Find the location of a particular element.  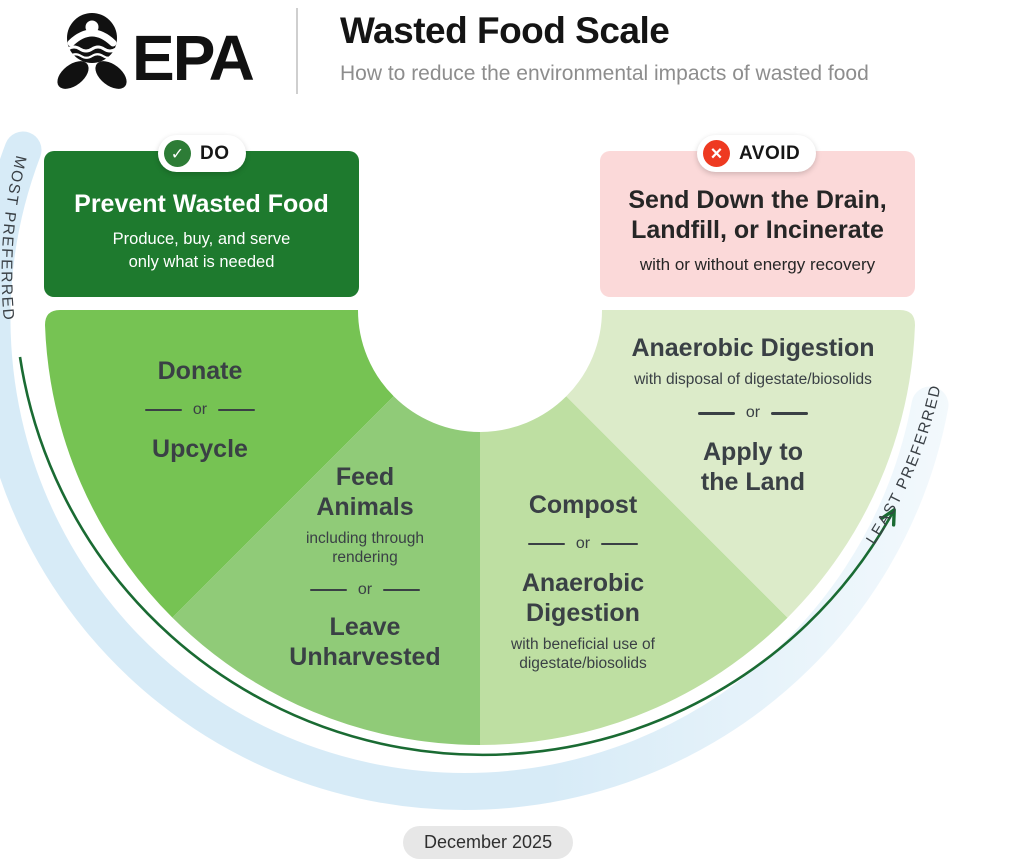

header-divider is located at coordinates (297, 51).